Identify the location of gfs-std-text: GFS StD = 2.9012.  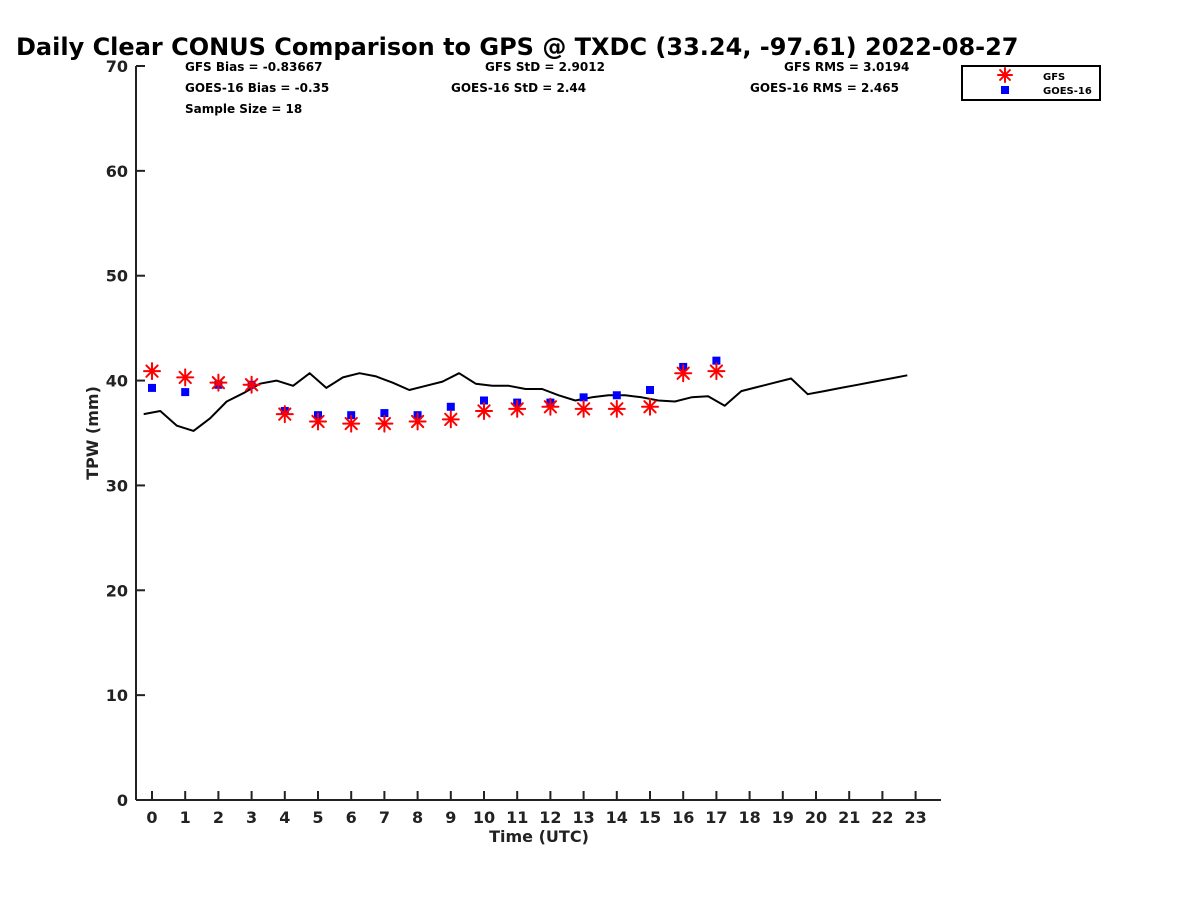
(545, 67).